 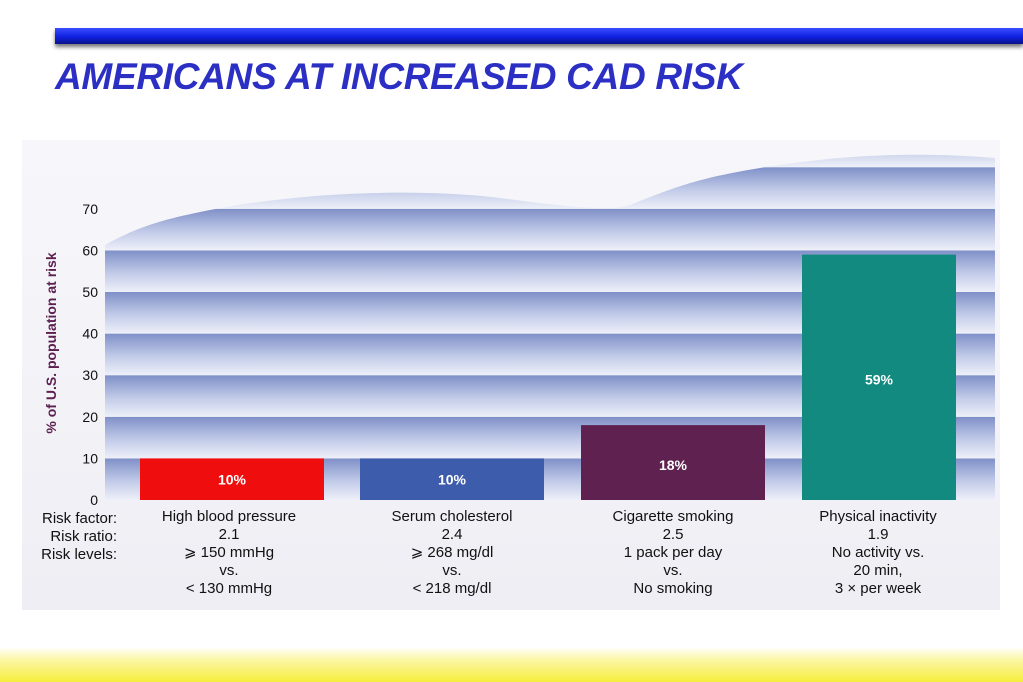 What do you see at coordinates (83, 536) in the screenshot?
I see `row-header-risk-ratio: Risk ratio:` at bounding box center [83, 536].